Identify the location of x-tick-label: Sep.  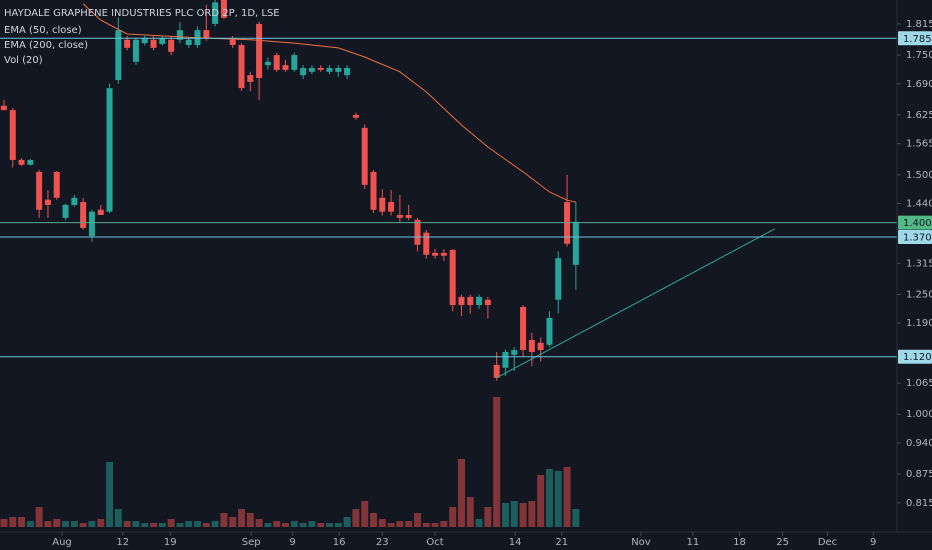
(251, 542).